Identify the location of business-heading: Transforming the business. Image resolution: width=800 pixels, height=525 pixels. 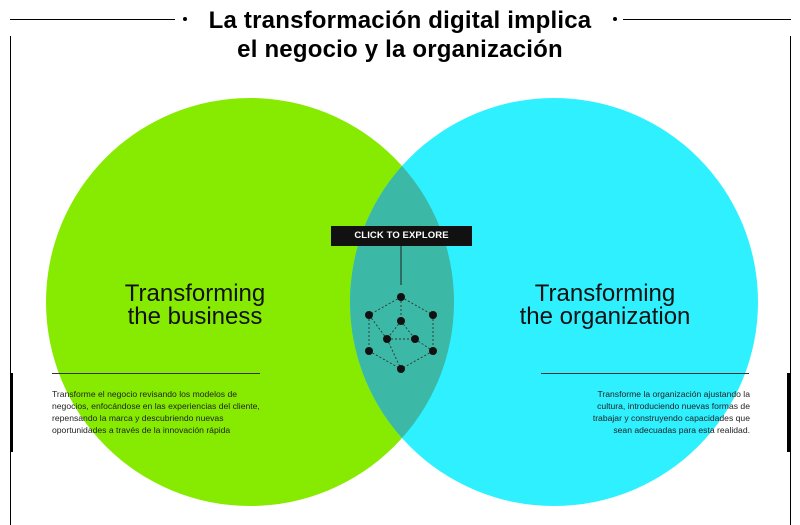
(195, 305).